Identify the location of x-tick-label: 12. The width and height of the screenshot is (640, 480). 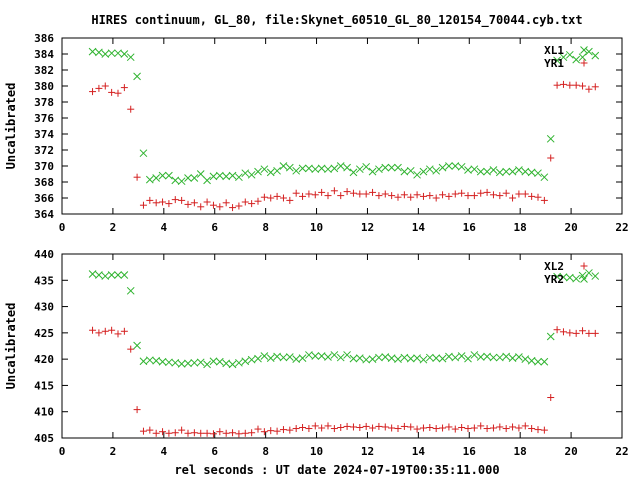
(367, 451).